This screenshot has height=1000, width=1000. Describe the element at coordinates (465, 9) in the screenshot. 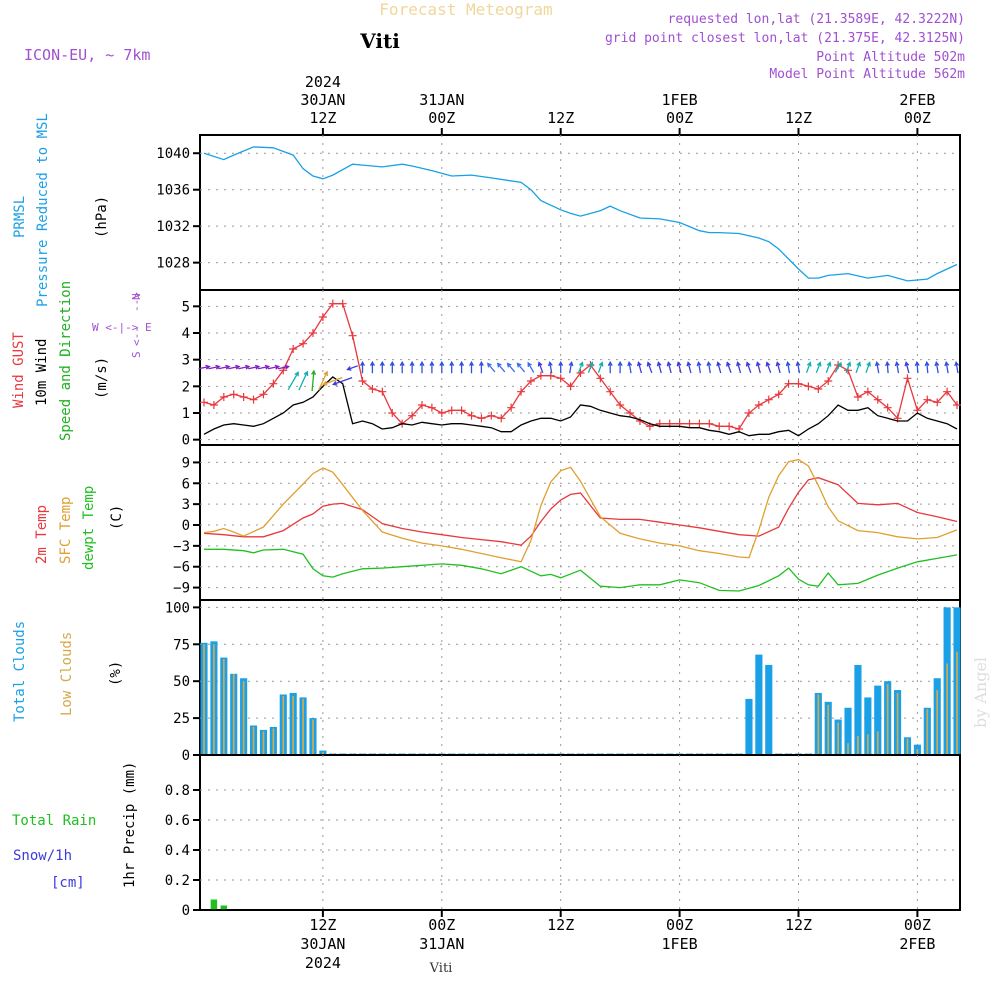

I see `chart-title: Forecast Meteogram` at that location.